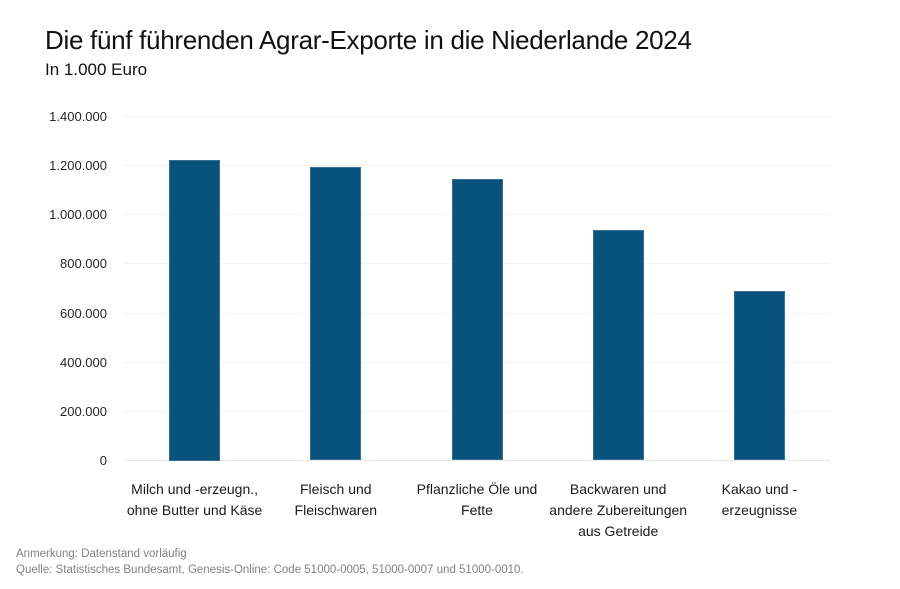 The height and width of the screenshot is (589, 900). What do you see at coordinates (78, 166) in the screenshot?
I see `y-tick-label: 1.200.000` at bounding box center [78, 166].